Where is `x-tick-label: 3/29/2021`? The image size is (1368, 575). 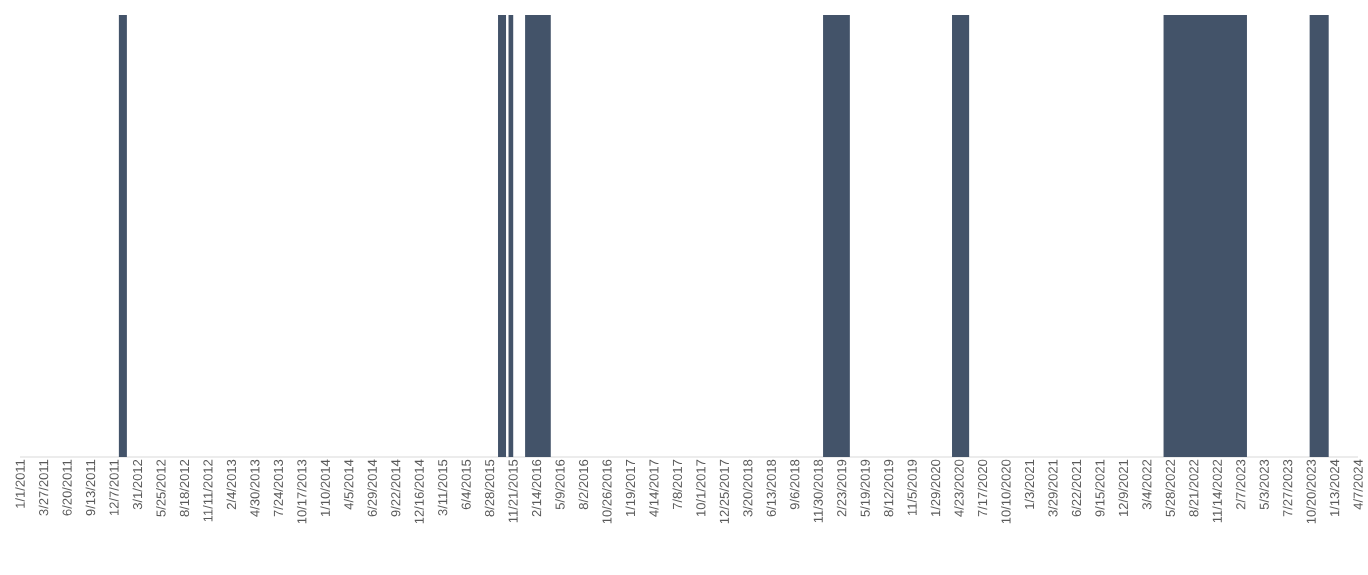
x-tick-label: 3/29/2021 is located at coordinates (1053, 488).